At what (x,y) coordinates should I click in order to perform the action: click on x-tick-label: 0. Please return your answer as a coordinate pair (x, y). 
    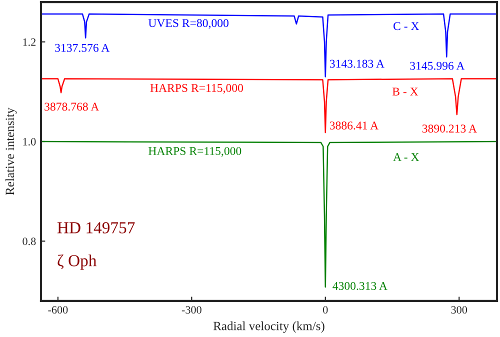
    Looking at the image, I should click on (325, 310).